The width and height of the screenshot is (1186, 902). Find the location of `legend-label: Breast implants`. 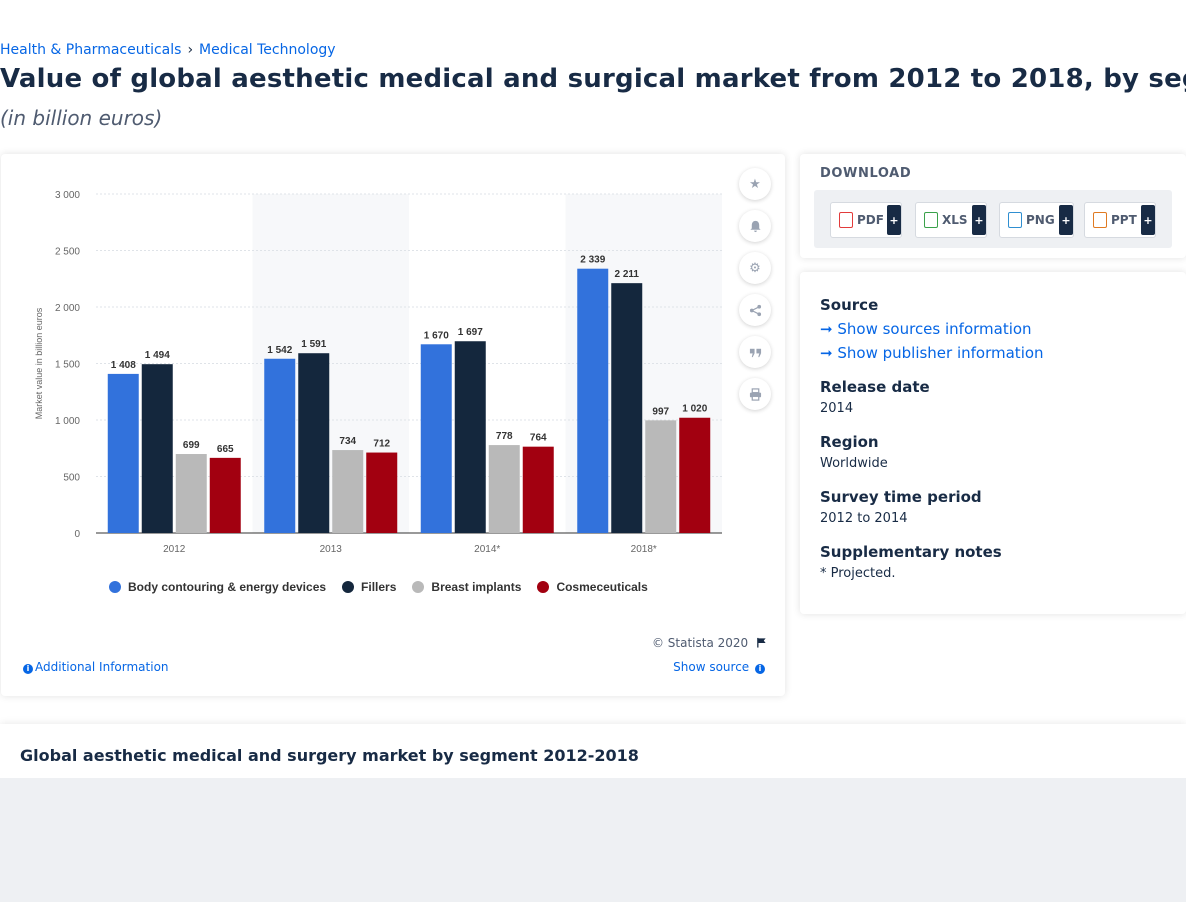

legend-label: Breast implants is located at coordinates (476, 587).